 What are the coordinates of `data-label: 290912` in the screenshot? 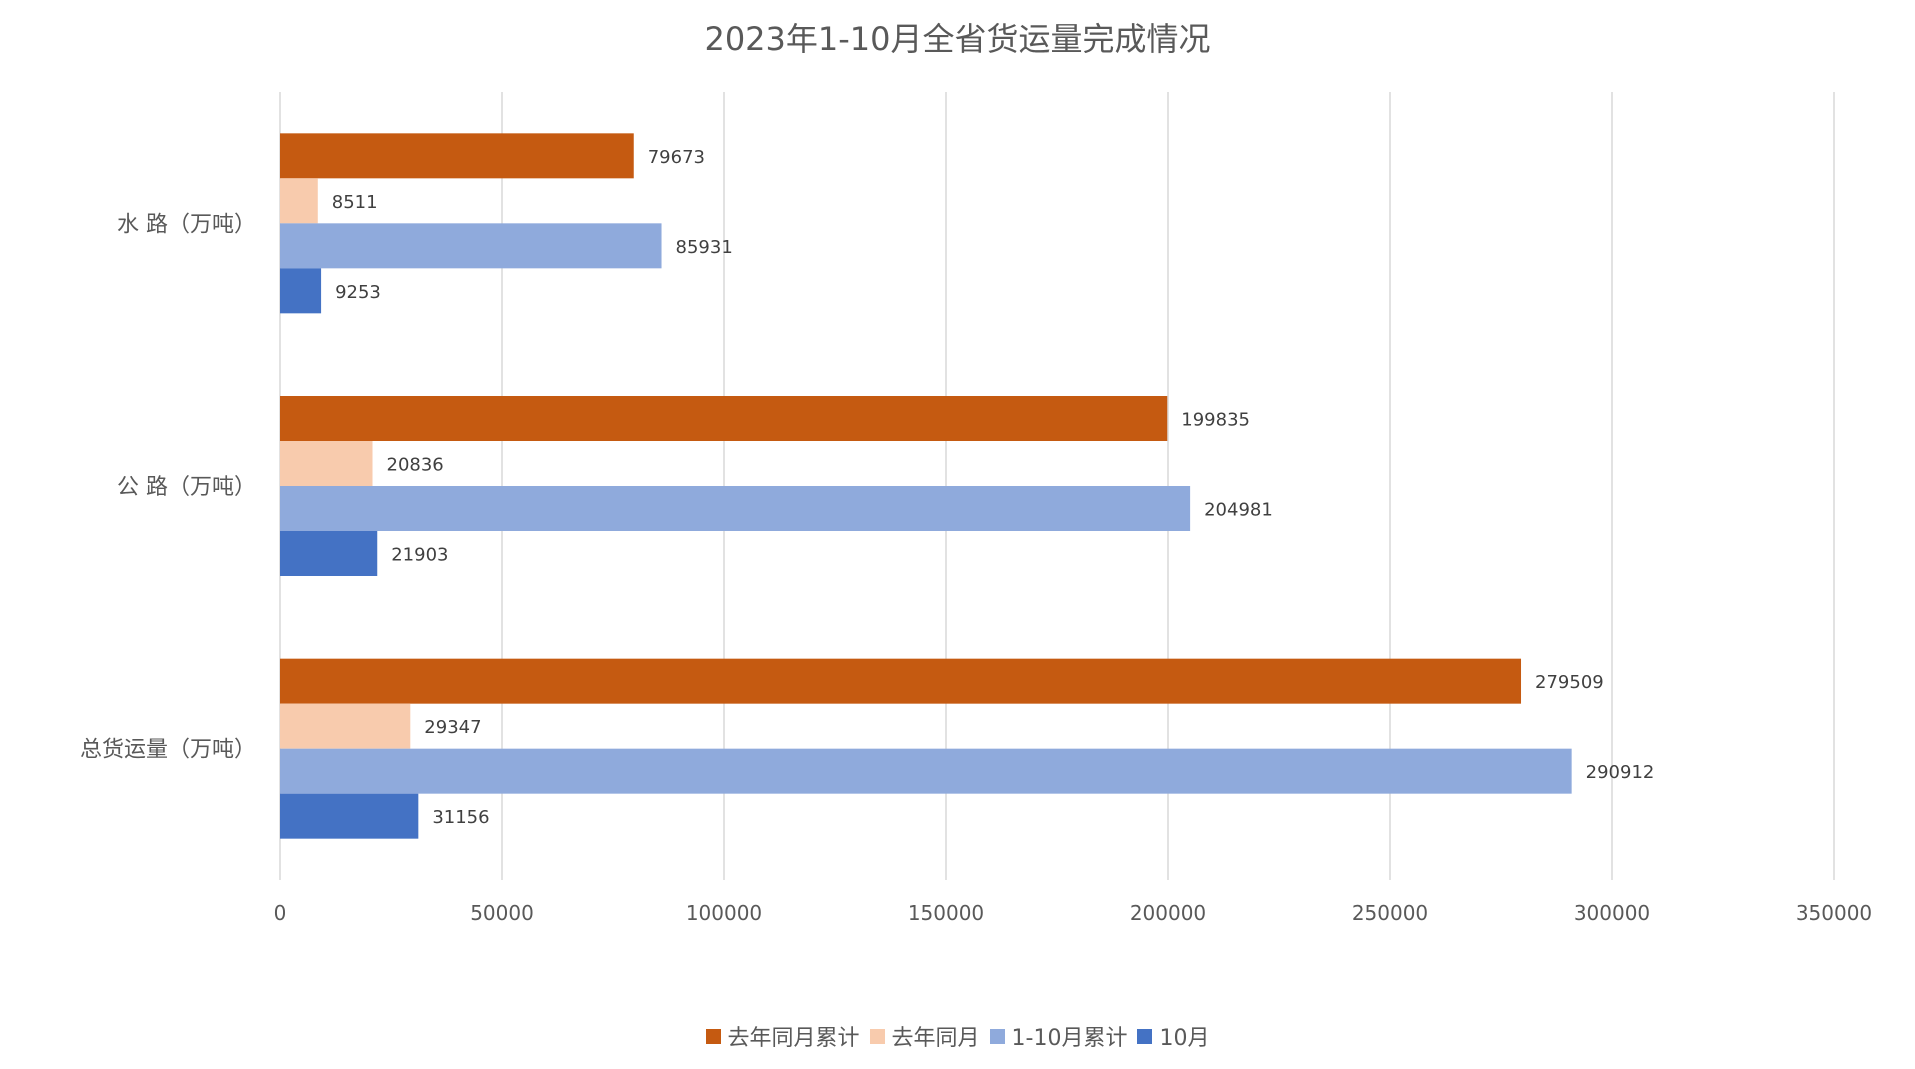 It's located at (1620, 772).